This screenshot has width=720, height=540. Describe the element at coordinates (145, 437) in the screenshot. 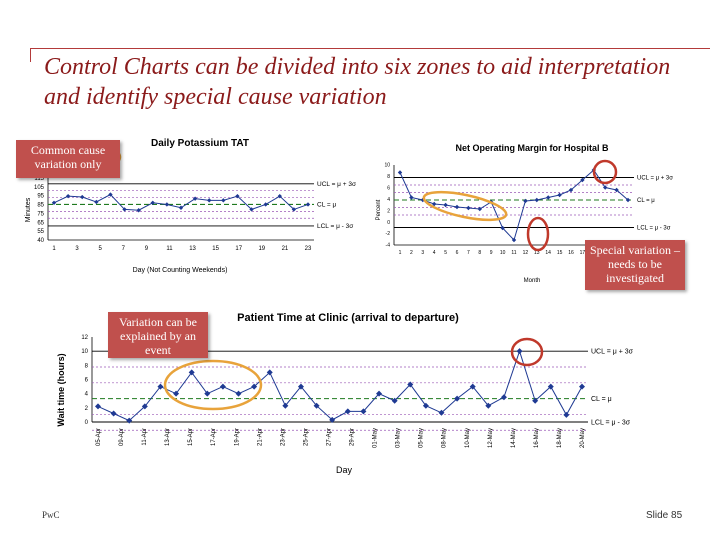

I see `x-tick-label: 11-Apr` at that location.